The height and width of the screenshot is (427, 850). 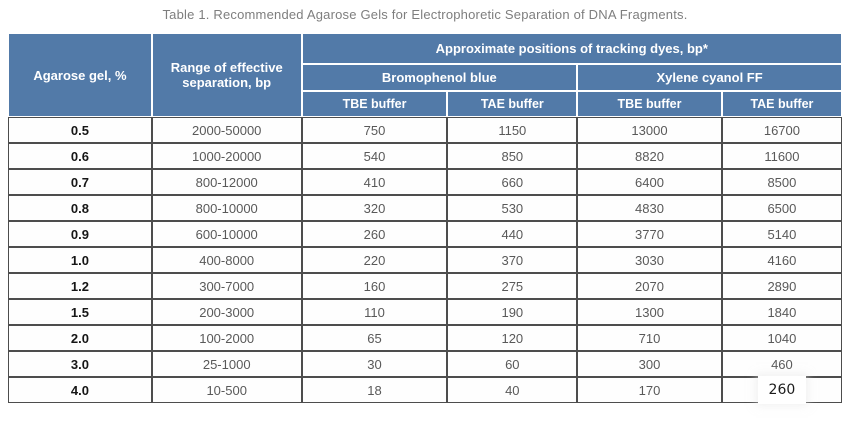 I want to click on value-cell: 320, so click(x=374, y=208).